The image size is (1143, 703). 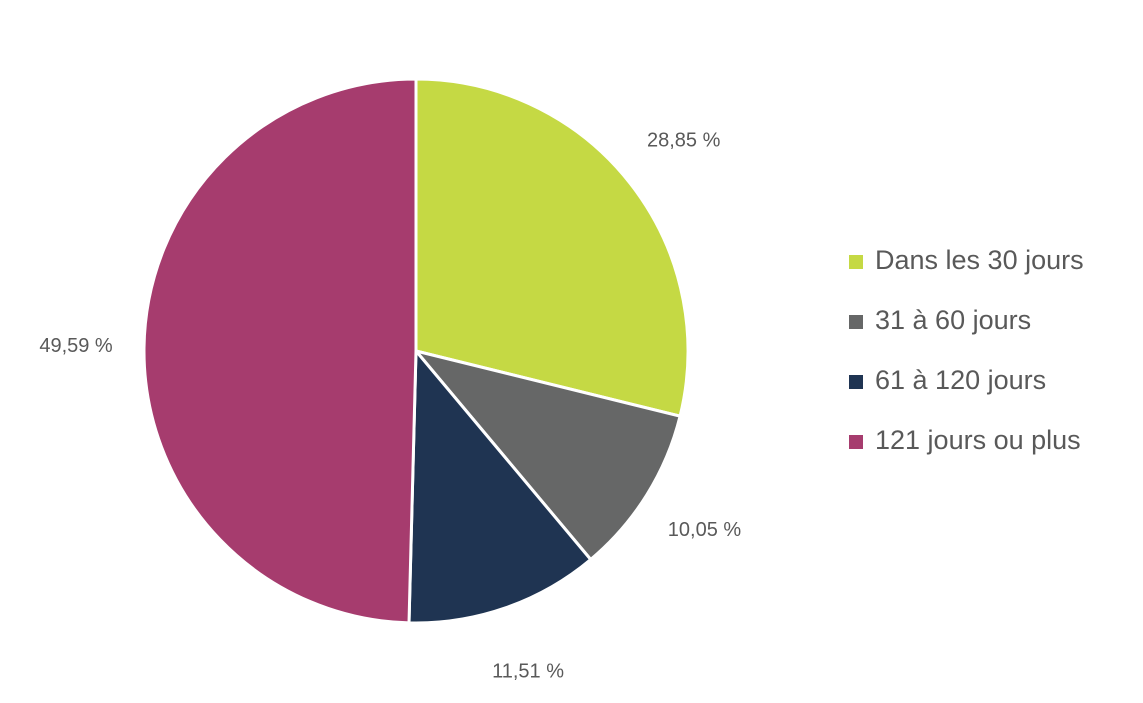 What do you see at coordinates (960, 380) in the screenshot?
I see `legend-label: 61 à 120 jours` at bounding box center [960, 380].